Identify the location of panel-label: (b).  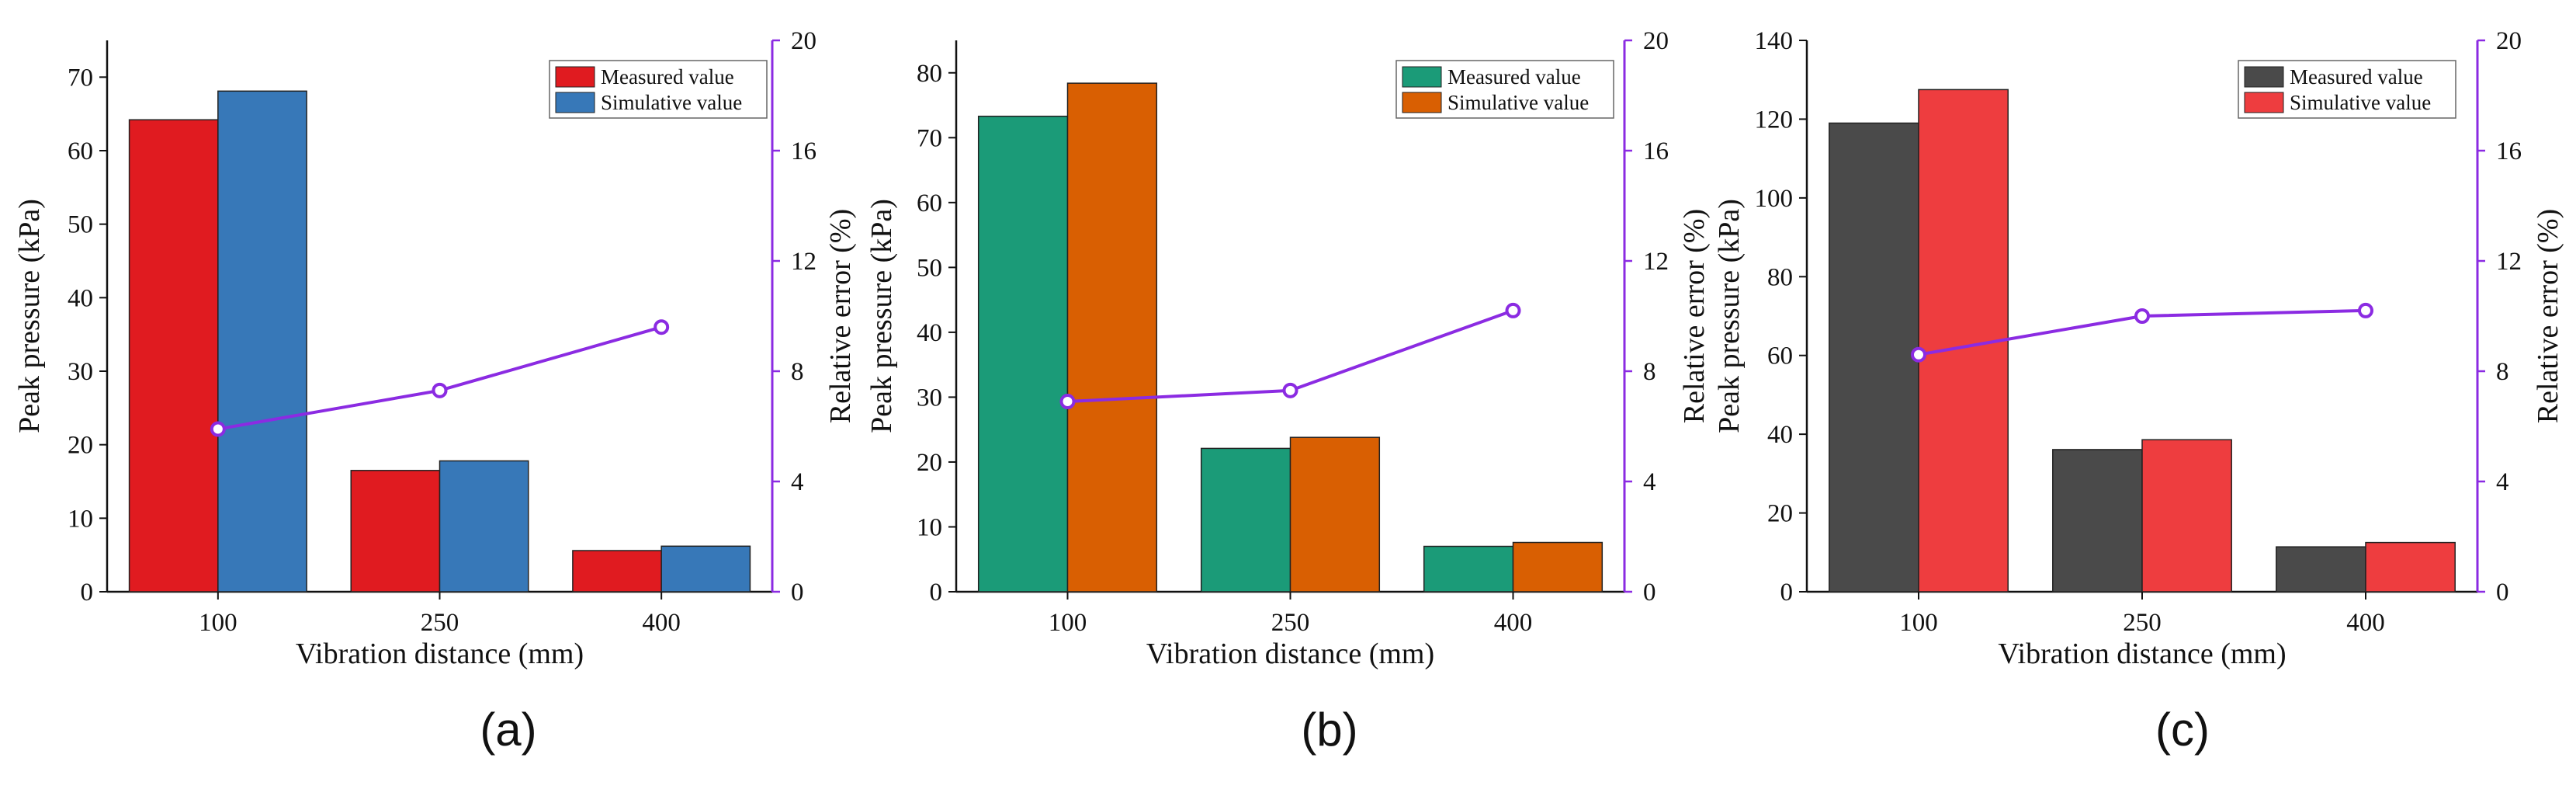
(1329, 730).